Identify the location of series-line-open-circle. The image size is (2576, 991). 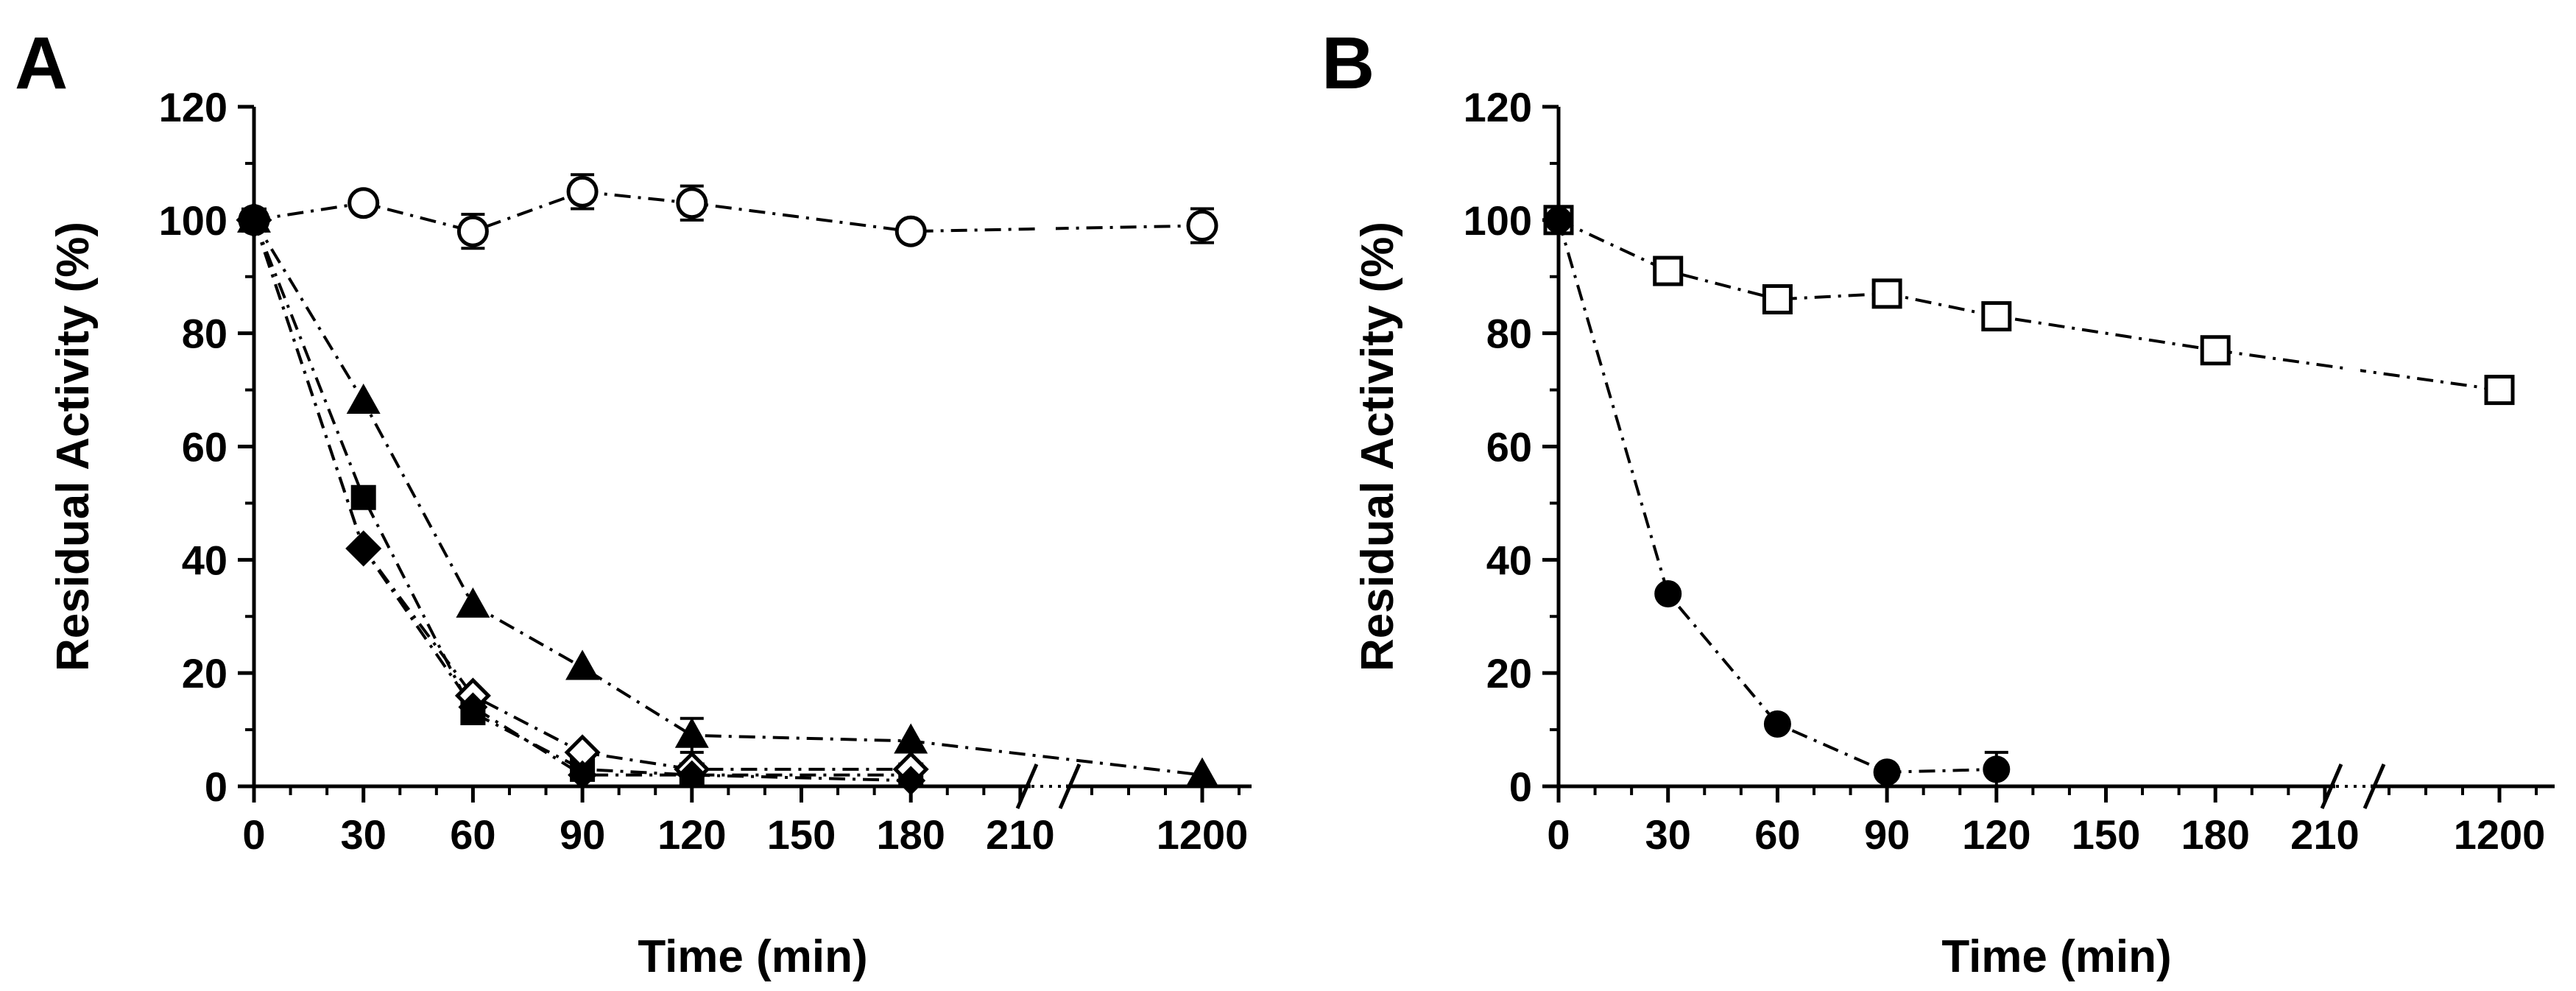
(728, 212).